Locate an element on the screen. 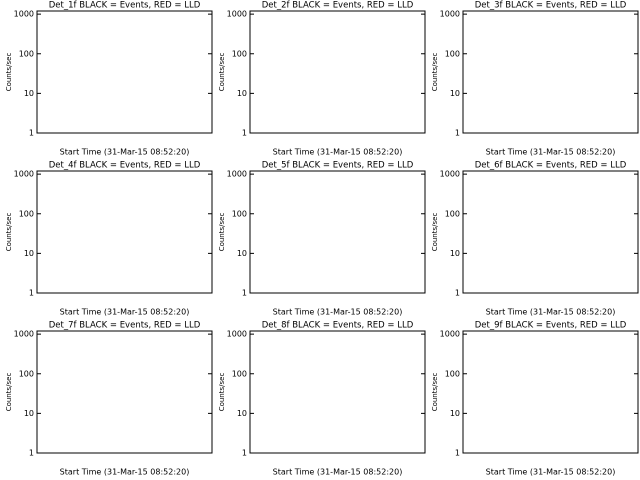  chart-title: Det_3f BLACK = Events, RED = LLD is located at coordinates (551, 6).